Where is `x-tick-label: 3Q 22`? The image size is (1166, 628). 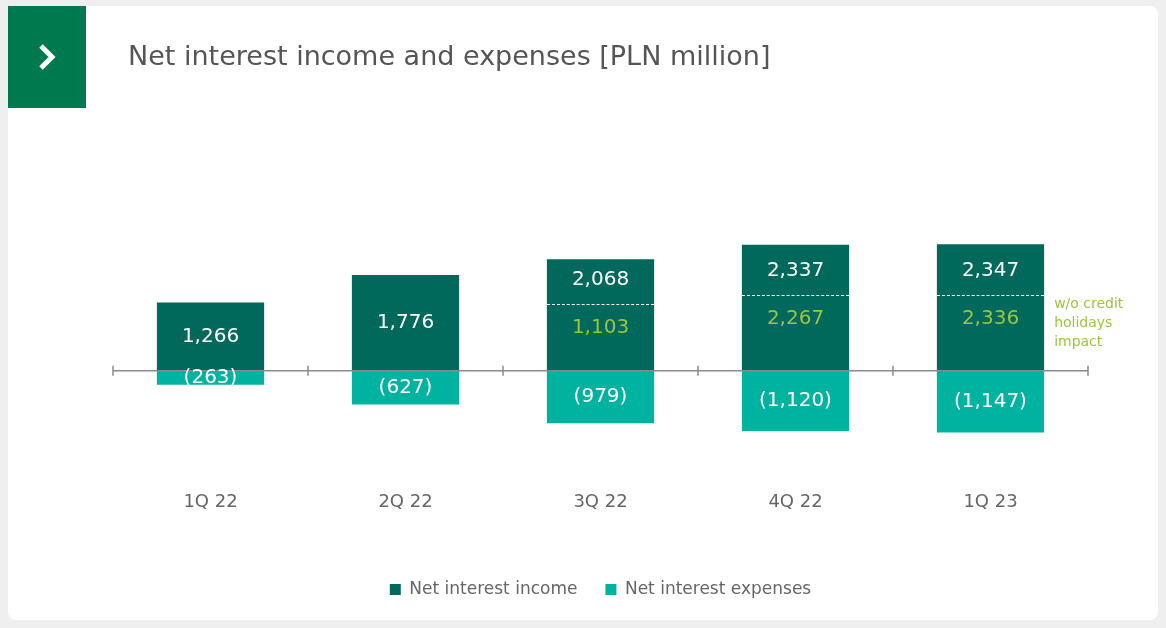
x-tick-label: 3Q 22 is located at coordinates (600, 500).